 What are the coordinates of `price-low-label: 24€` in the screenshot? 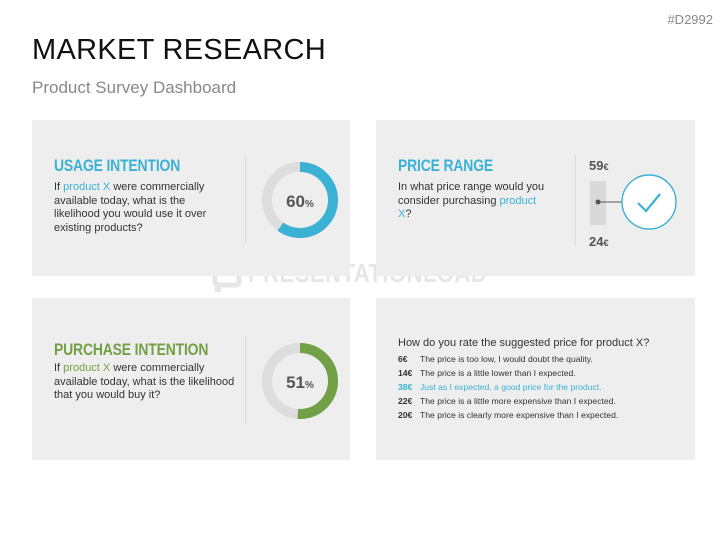 It's located at (599, 241).